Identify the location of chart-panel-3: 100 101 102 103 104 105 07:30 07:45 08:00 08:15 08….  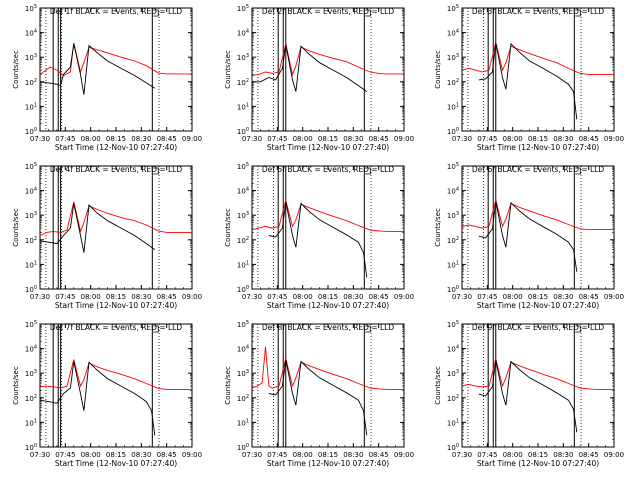
(529, 78).